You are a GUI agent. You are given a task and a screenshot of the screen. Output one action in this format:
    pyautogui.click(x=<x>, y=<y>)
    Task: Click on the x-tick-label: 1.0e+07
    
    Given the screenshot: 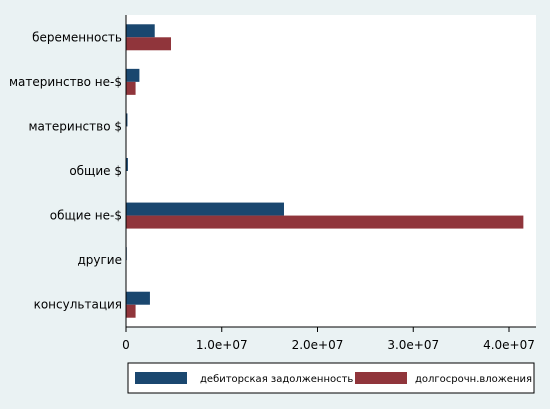 What is the action you would take?
    pyautogui.click(x=222, y=345)
    